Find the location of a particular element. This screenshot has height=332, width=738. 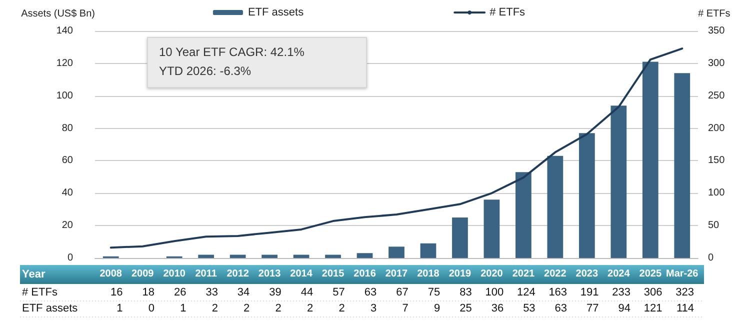

x-tick-label: 2012 is located at coordinates (238, 274).